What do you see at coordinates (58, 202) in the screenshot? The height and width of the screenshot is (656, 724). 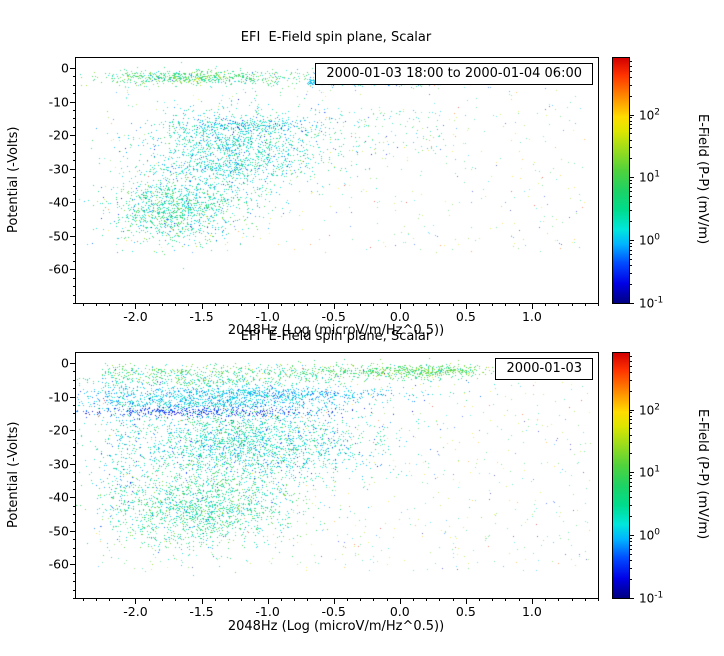 I see `y-tick-label: -40` at bounding box center [58, 202].